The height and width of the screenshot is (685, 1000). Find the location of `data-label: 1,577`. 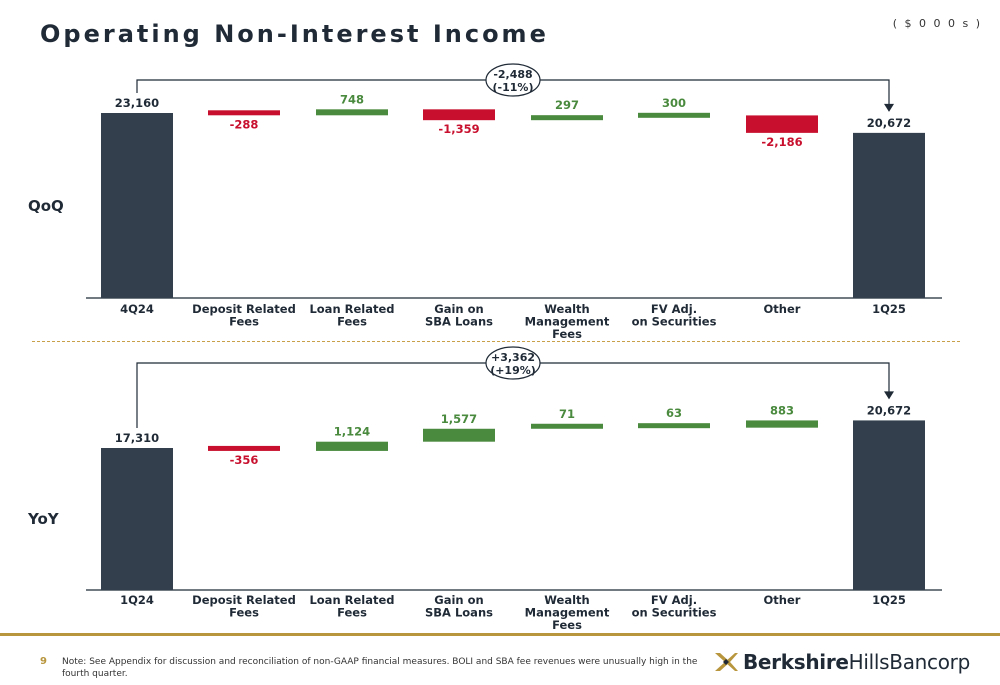

data-label: 1,577 is located at coordinates (459, 419).